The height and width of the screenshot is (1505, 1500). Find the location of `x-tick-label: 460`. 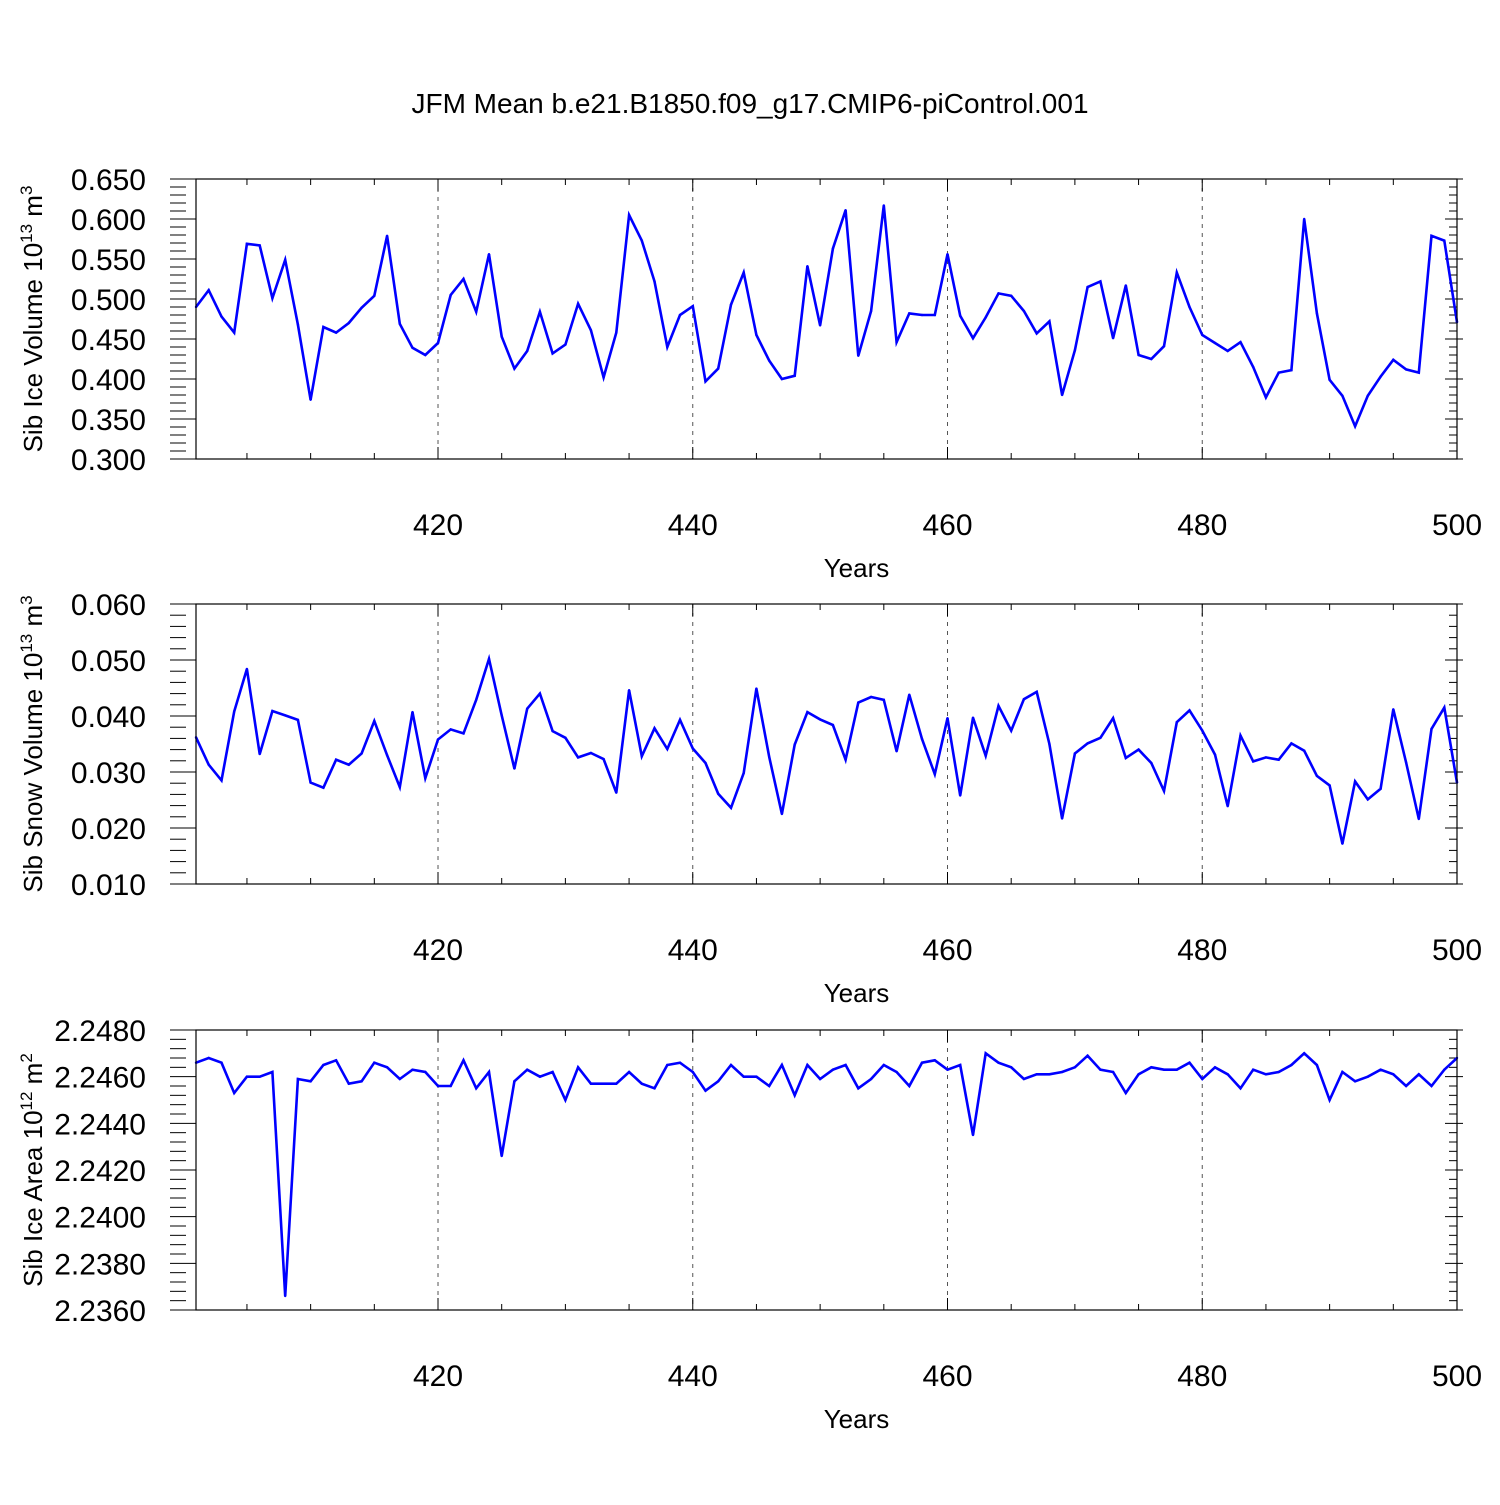

x-tick-label: 460 is located at coordinates (947, 1376).